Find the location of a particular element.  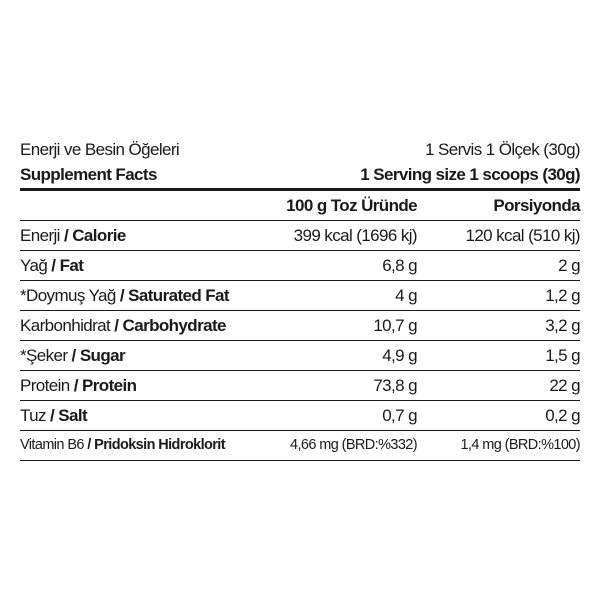

nutrient-name: Yağ / Fat is located at coordinates (133, 265).